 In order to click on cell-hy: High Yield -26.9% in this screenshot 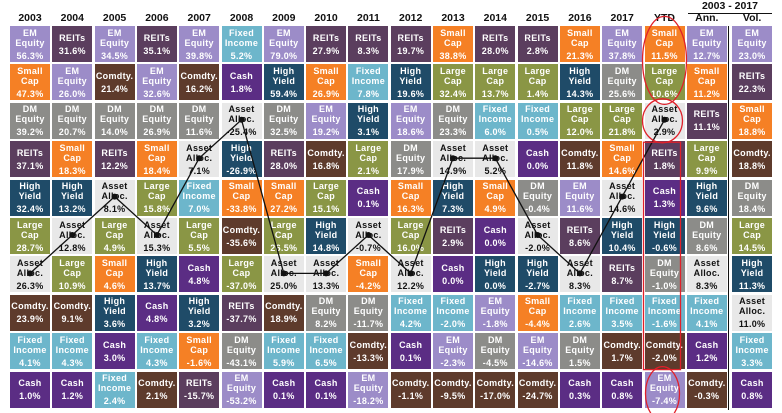, I will do `click(241, 159)`.